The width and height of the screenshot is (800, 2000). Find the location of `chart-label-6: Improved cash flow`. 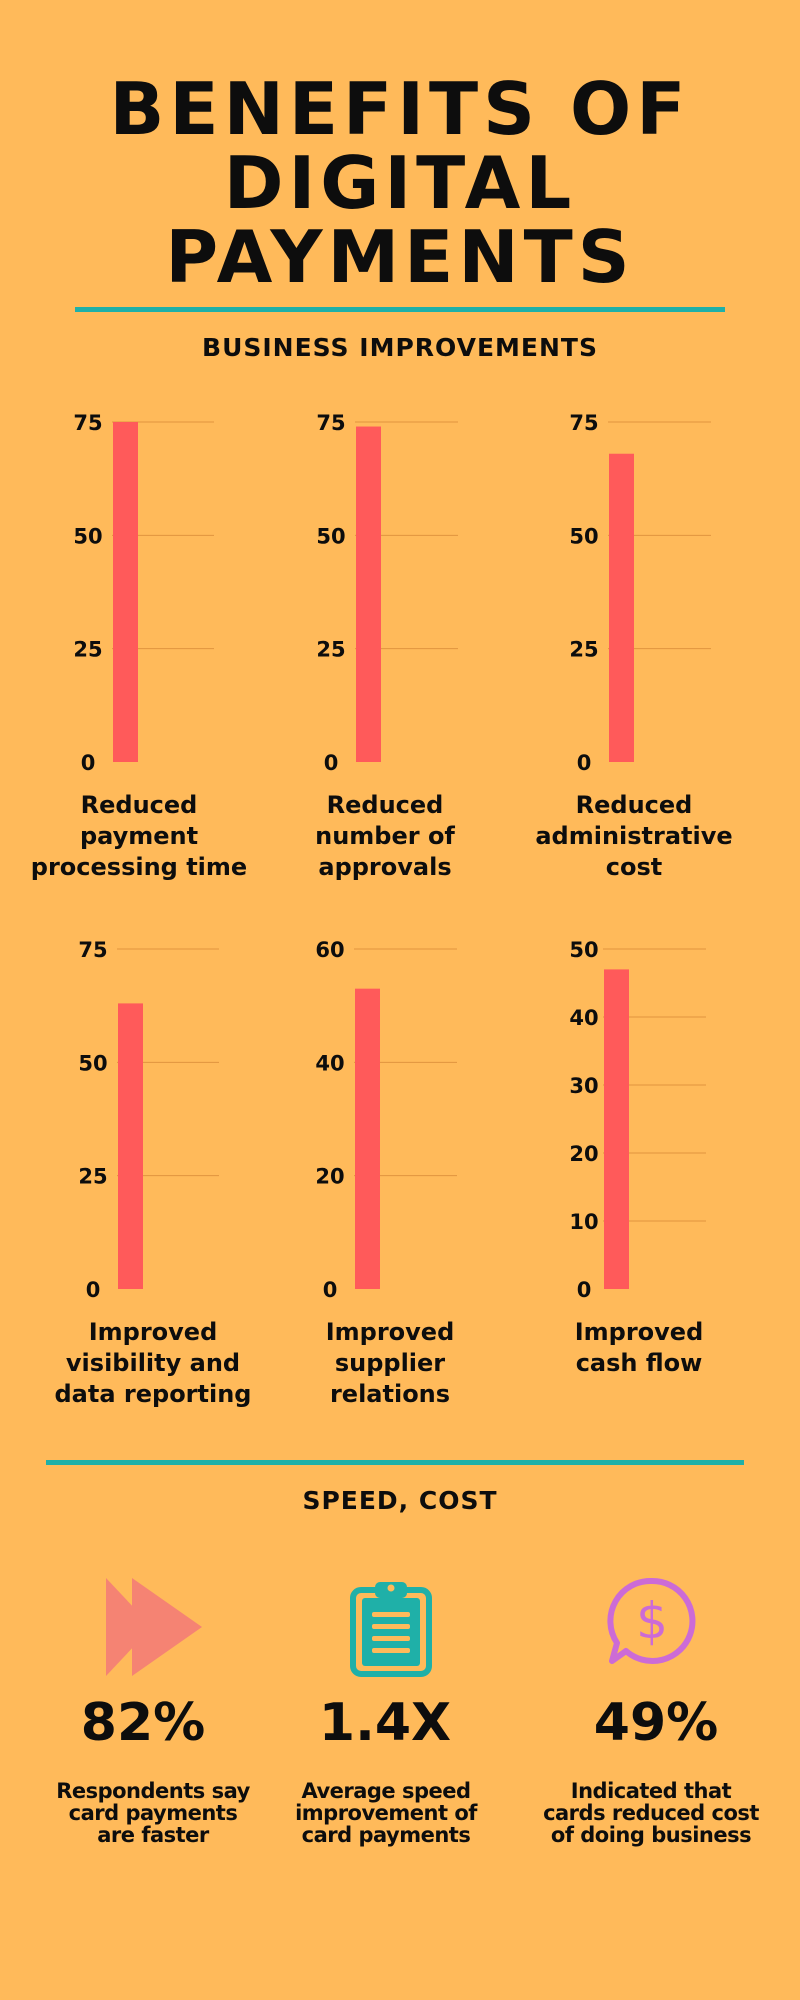

chart-label-6: Improved cash flow is located at coordinates (639, 1347).